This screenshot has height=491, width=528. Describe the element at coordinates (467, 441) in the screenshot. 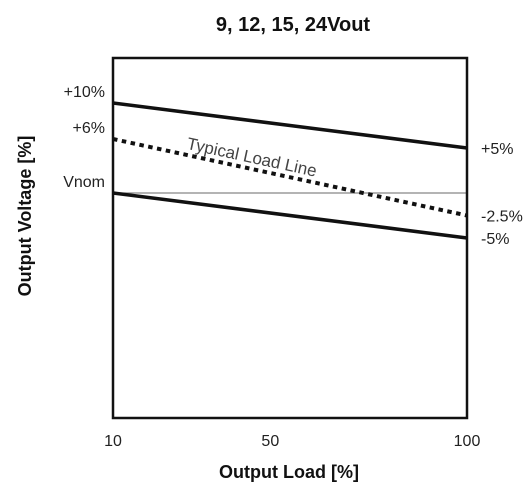

I see `x-tick-label-2: 100` at that location.